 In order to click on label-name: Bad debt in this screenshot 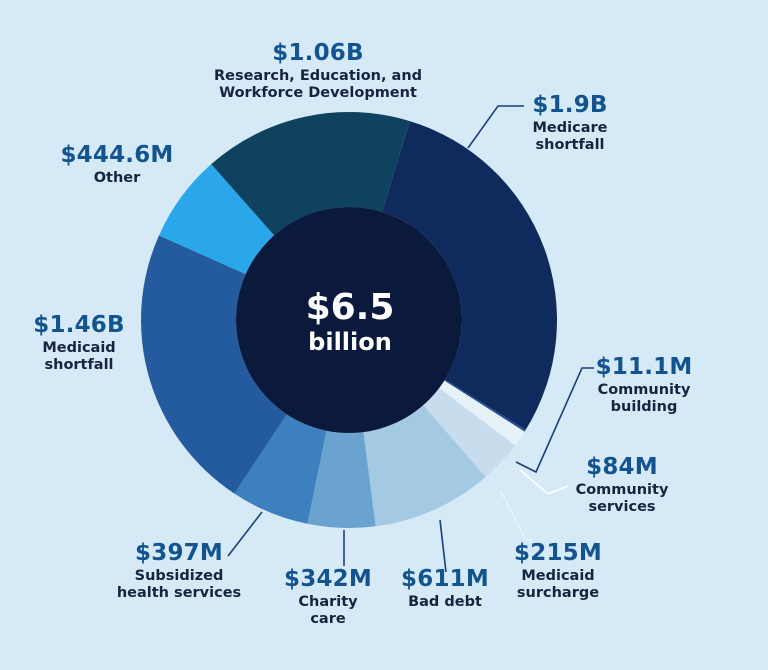, I will do `click(445, 601)`.